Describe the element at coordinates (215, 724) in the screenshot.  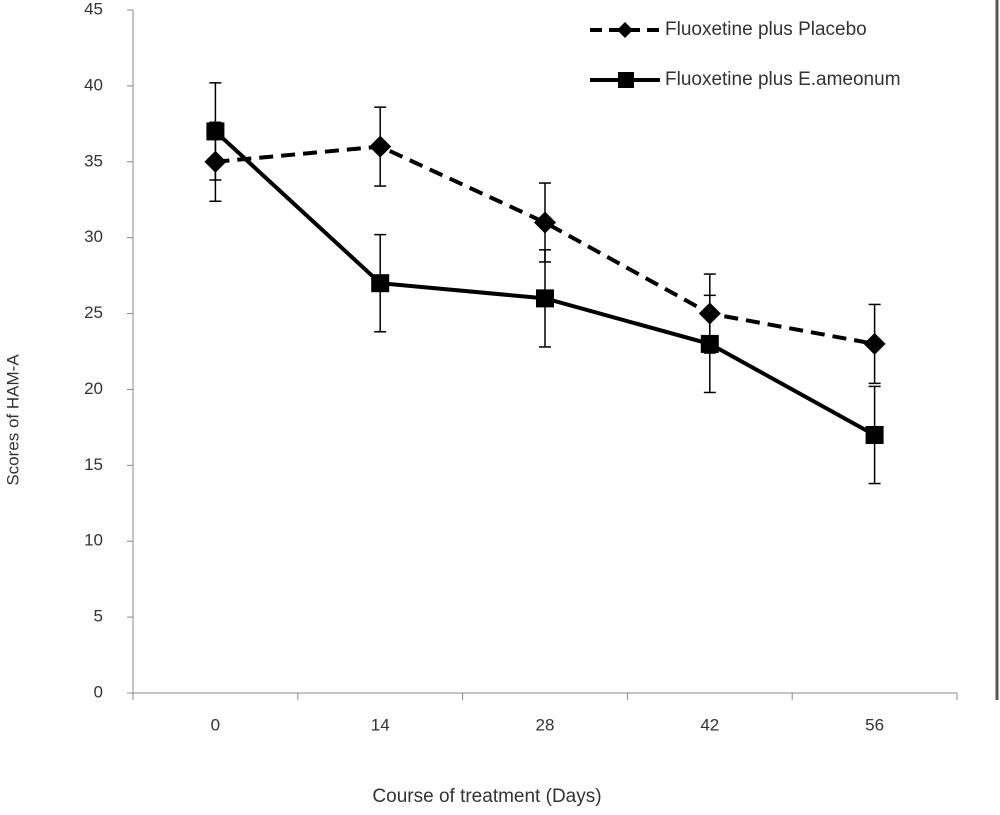
I see `x-tick-label: 0` at that location.